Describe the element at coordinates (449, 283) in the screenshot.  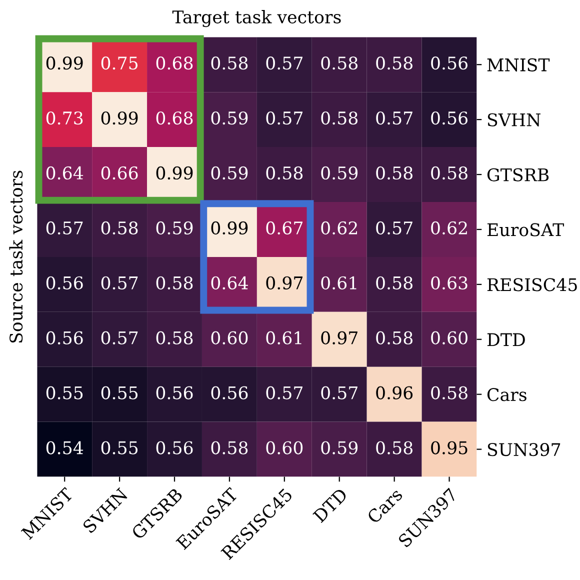
I see `data-label: 0.63` at that location.